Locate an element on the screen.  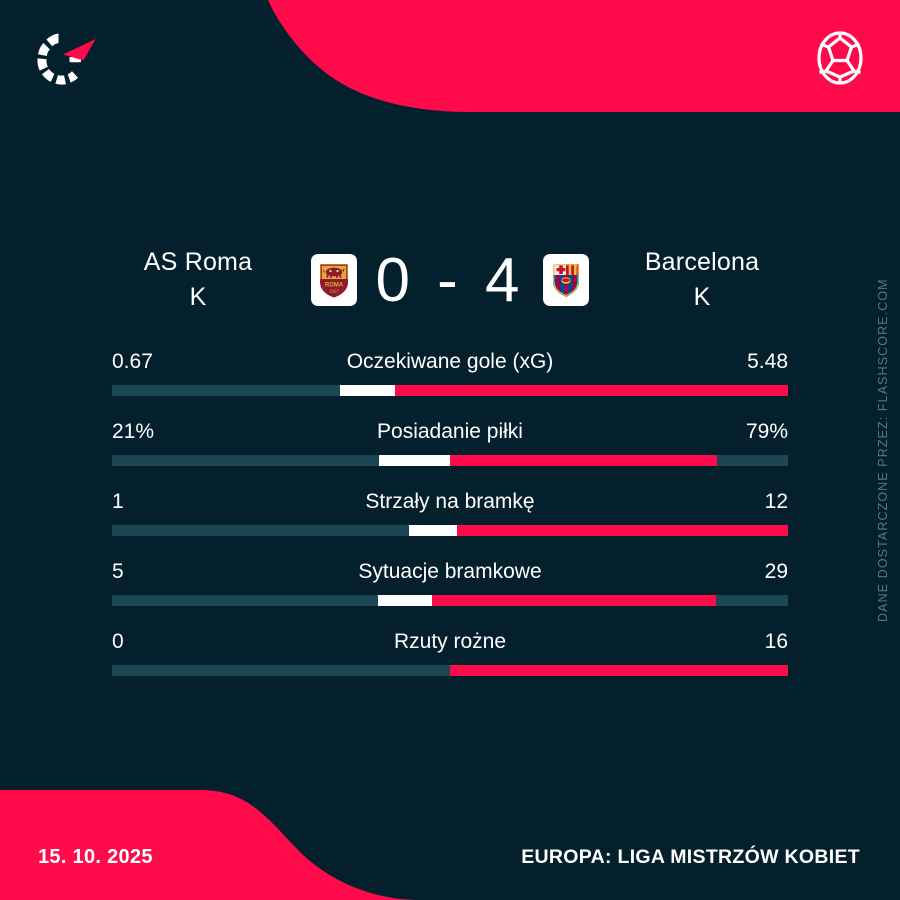
stat-header: 21% Posiadanie piłki 79% is located at coordinates (450, 432).